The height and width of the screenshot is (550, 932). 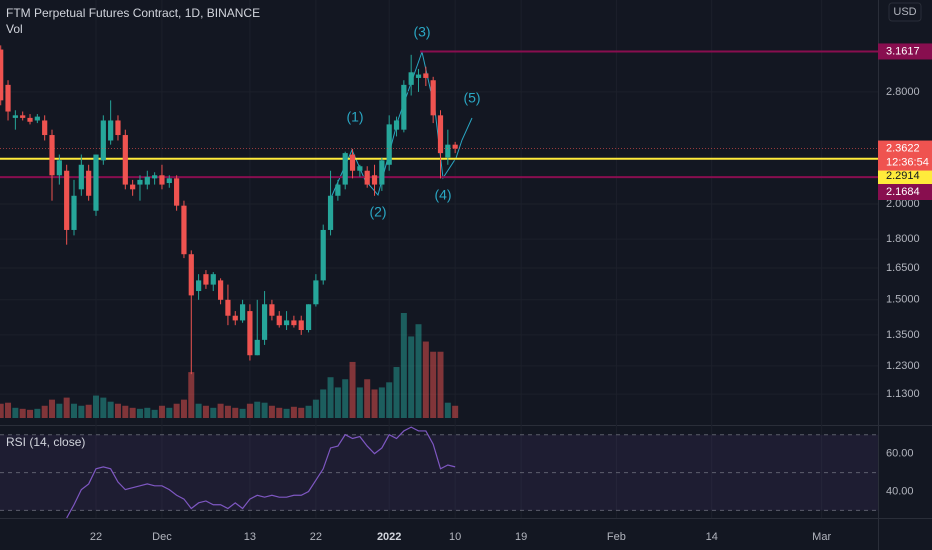 I want to click on x-tick-label: 2022, so click(x=389, y=537).